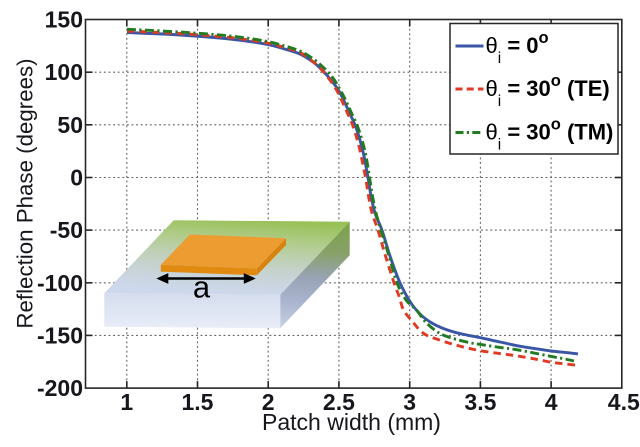 This screenshot has height=447, width=640. I want to click on svg-text: -200, so click(60, 388).